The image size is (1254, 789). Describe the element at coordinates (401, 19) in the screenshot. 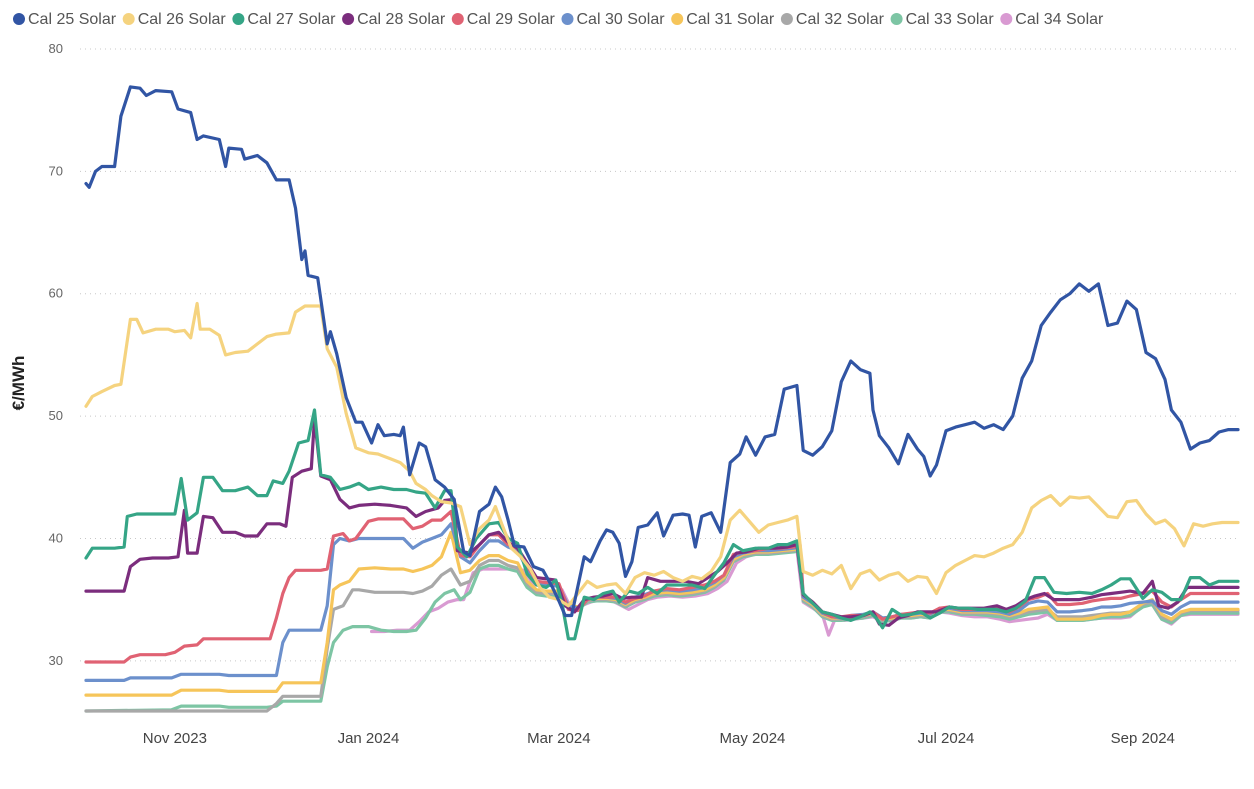

I see `legend-label: Cal 28 Solar` at that location.